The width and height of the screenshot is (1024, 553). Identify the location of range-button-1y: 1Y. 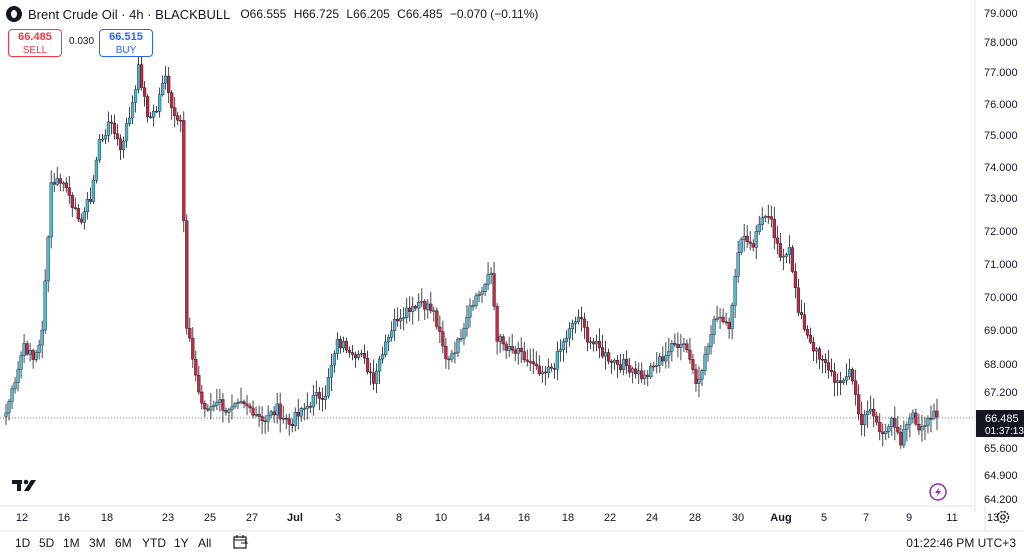
(181, 543).